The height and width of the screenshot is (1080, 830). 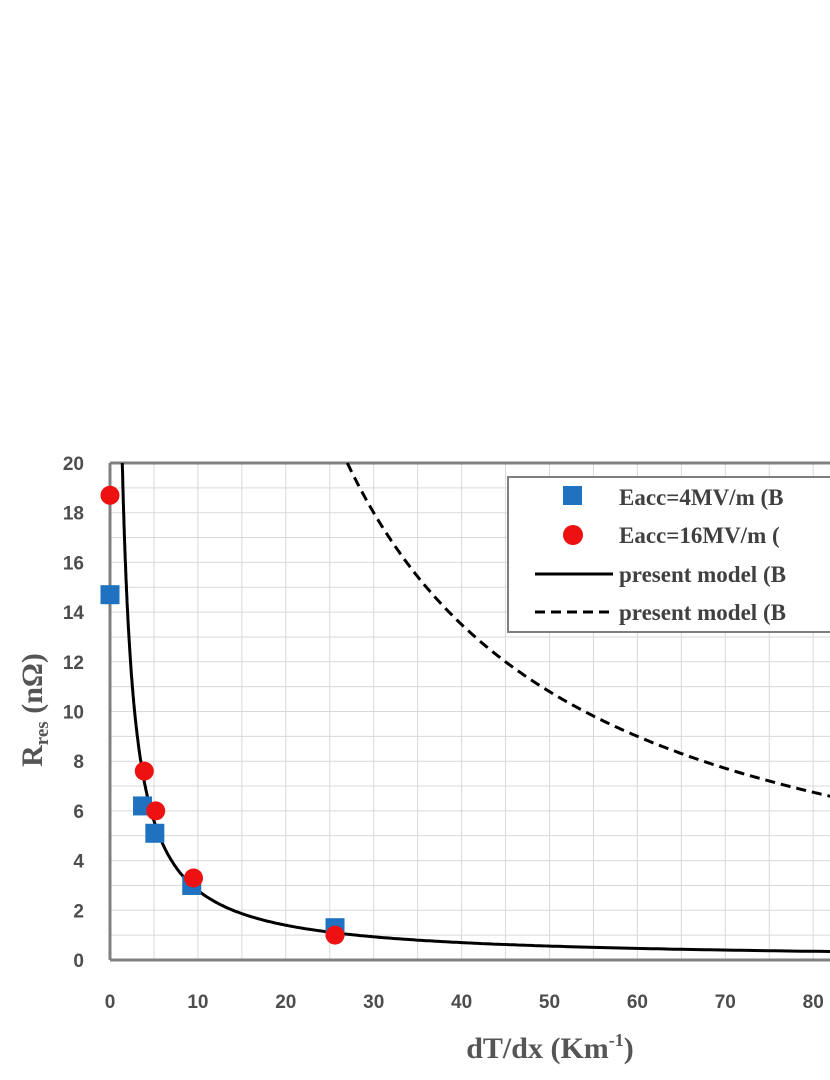 What do you see at coordinates (78, 862) in the screenshot?
I see `y-tick-label: 4` at bounding box center [78, 862].